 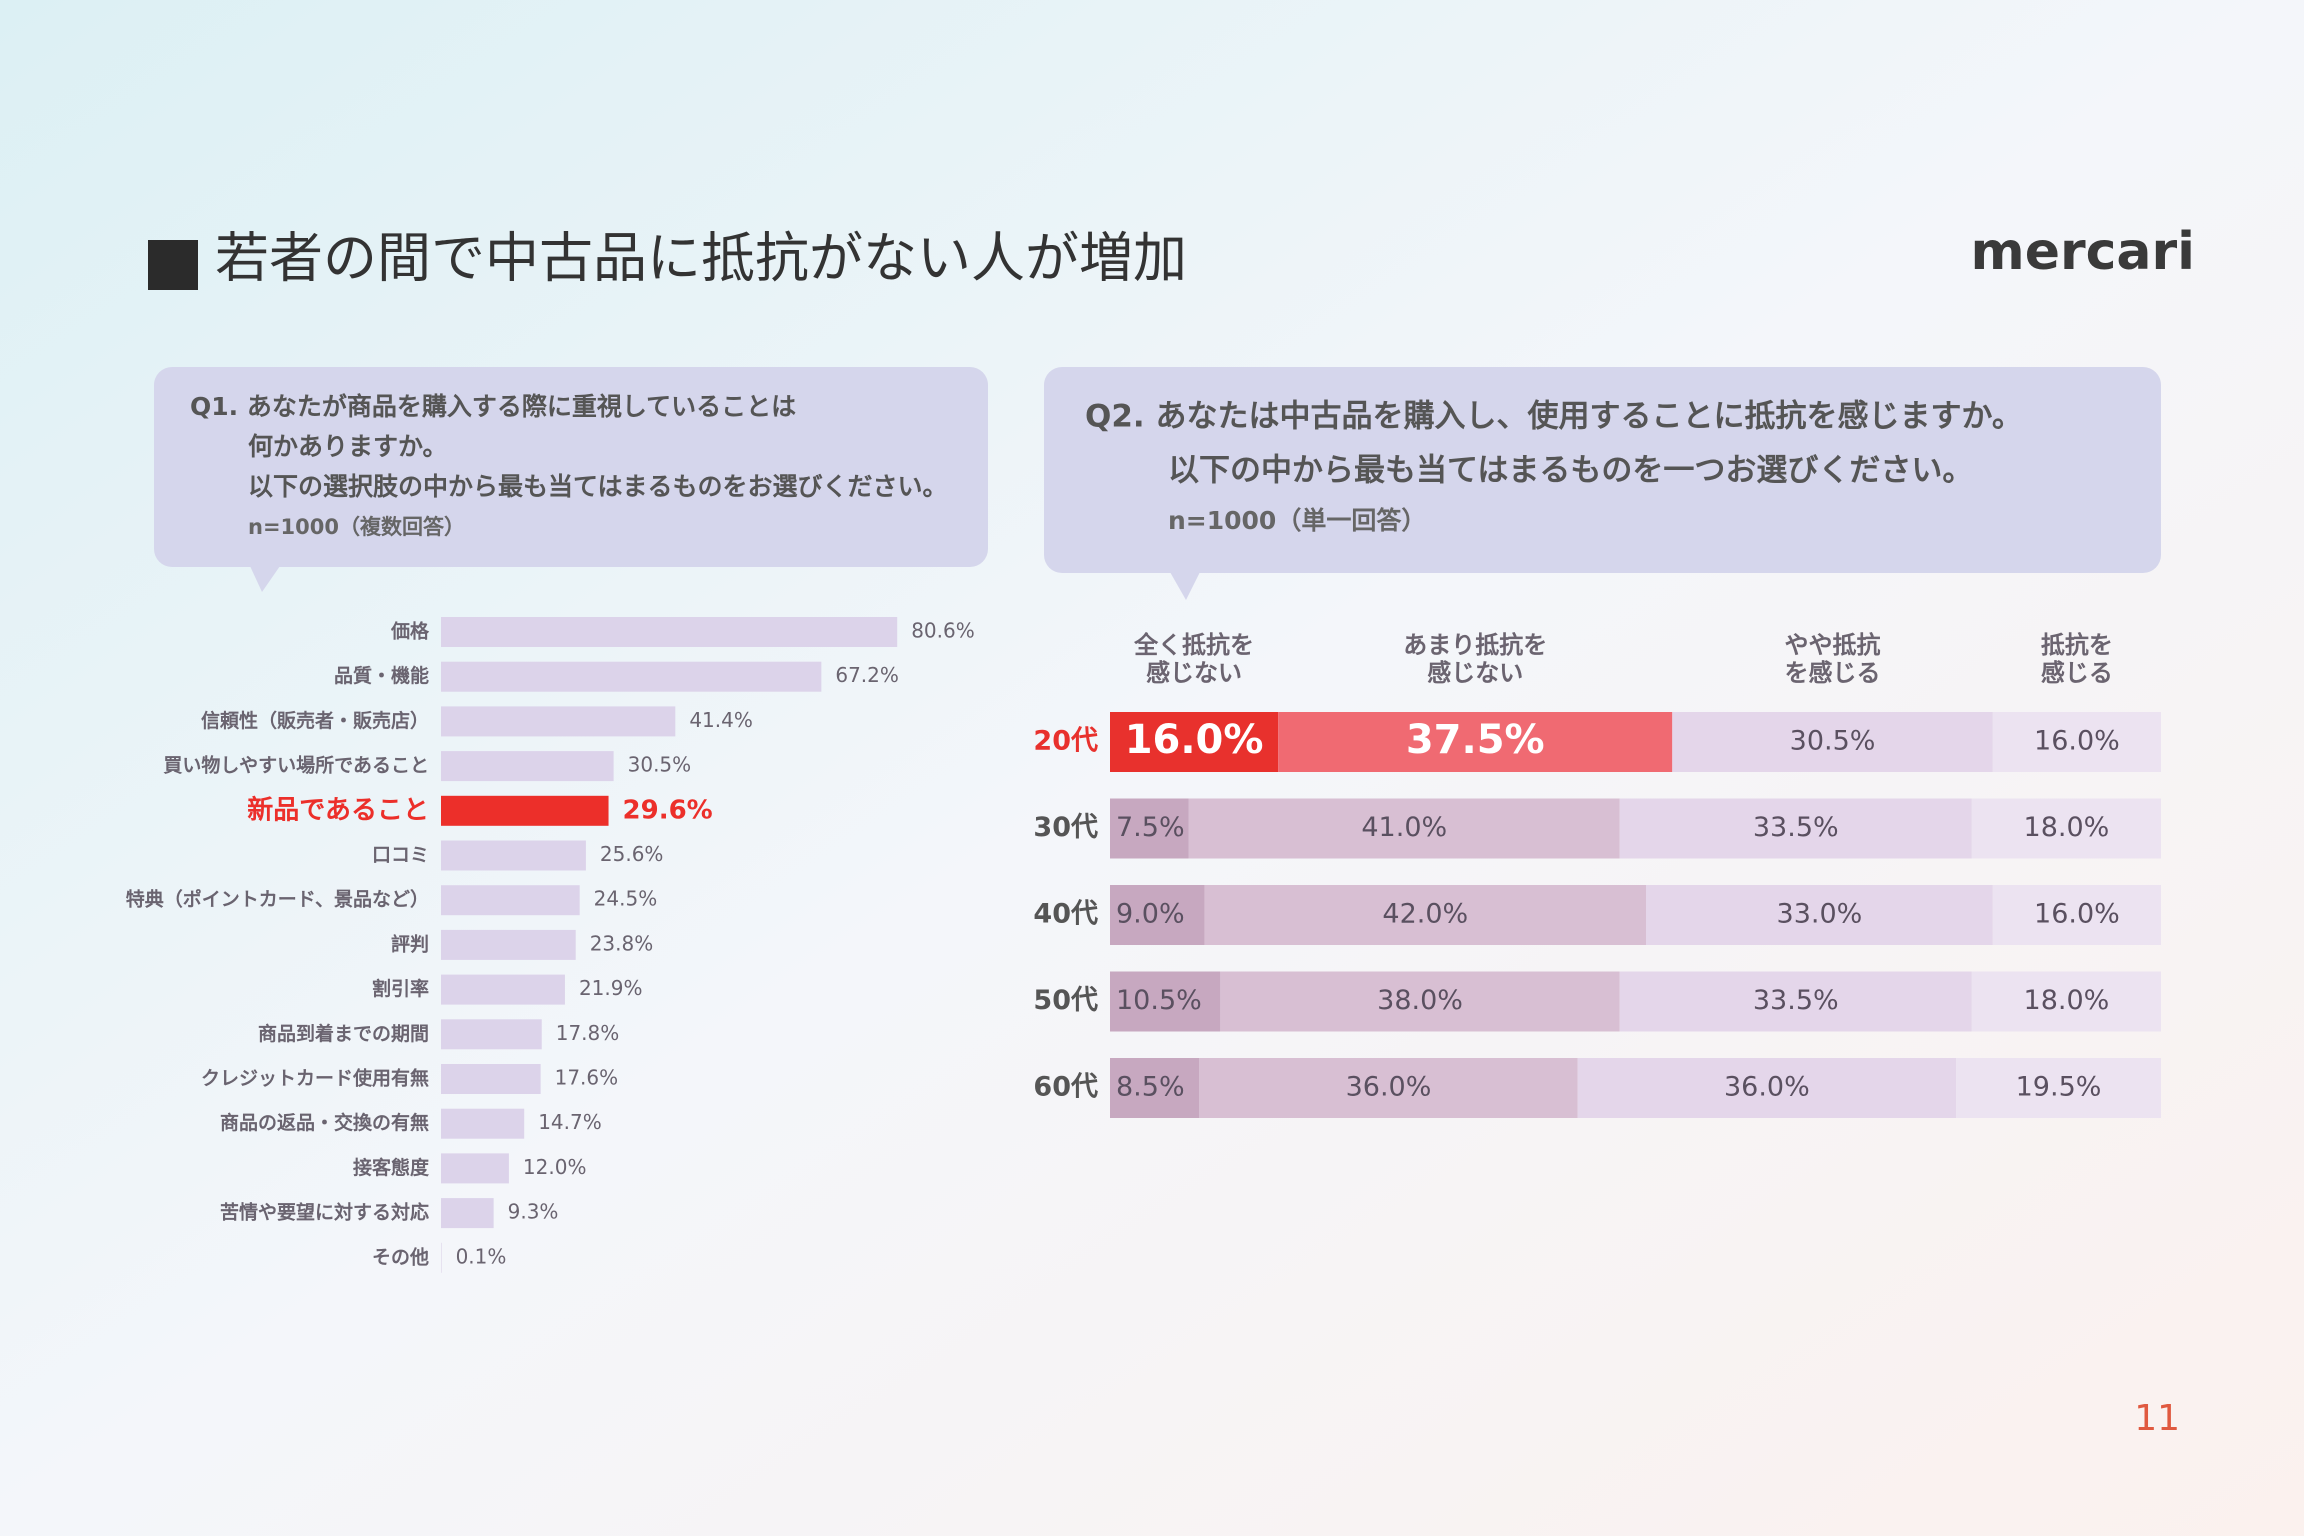 What do you see at coordinates (324, 1122) in the screenshot?
I see `category-label: 商品の返品・交換の有無` at bounding box center [324, 1122].